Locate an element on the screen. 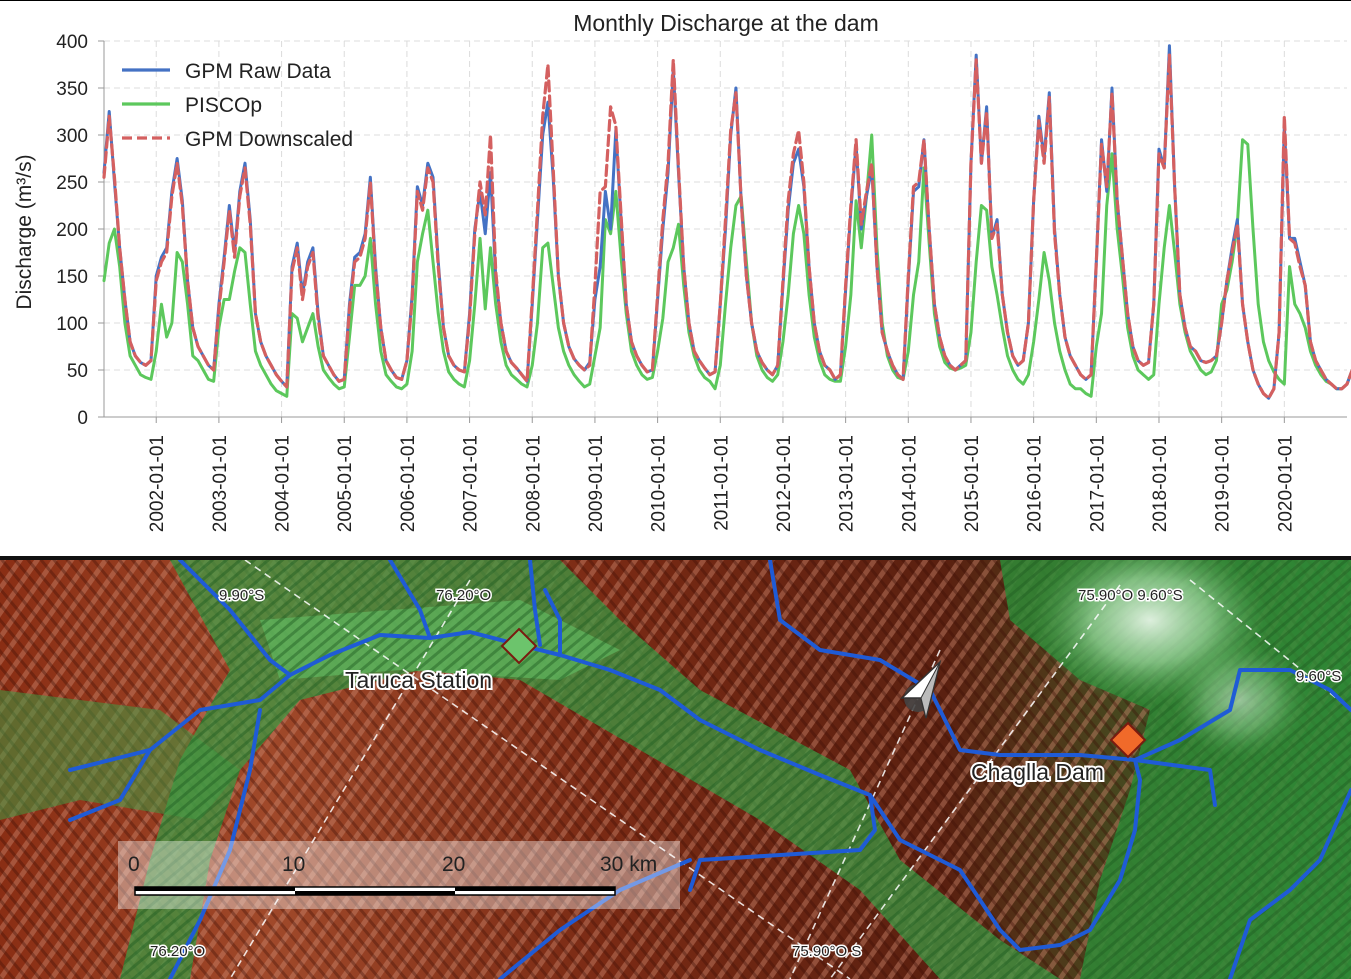  x-tick-label: 2003-01-01 is located at coordinates (220, 483).